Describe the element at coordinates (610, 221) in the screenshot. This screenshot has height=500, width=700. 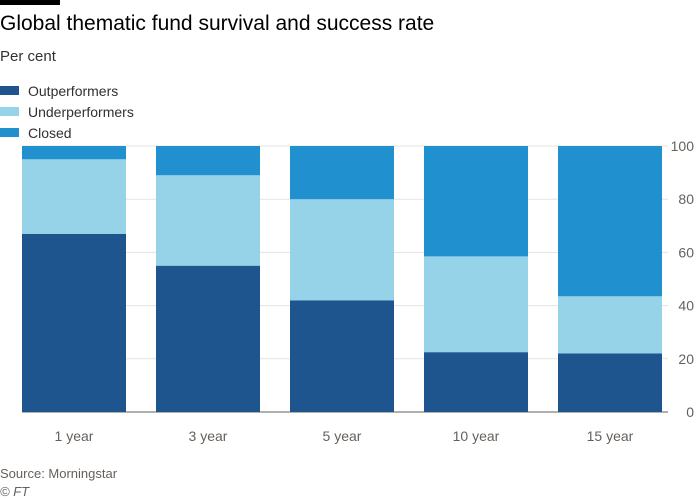
I see `bar-closed-15-year` at that location.